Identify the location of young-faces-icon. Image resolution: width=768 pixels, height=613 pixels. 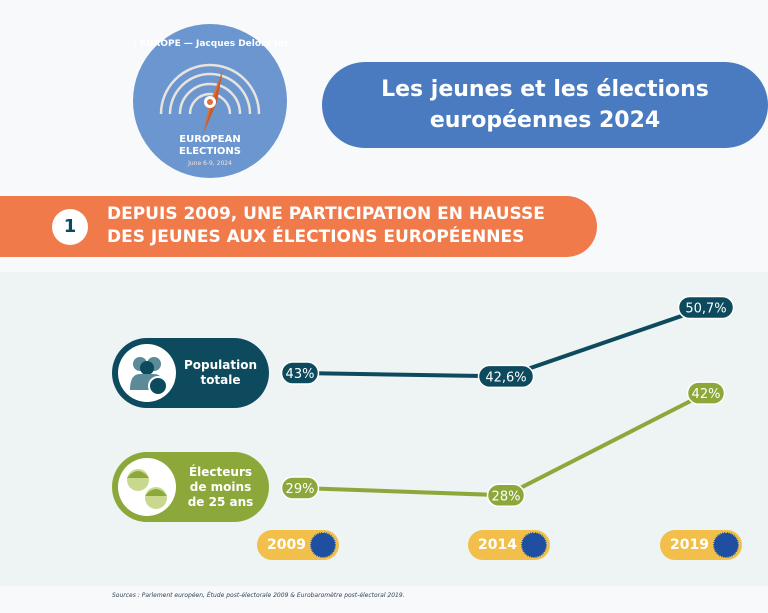
(147, 487).